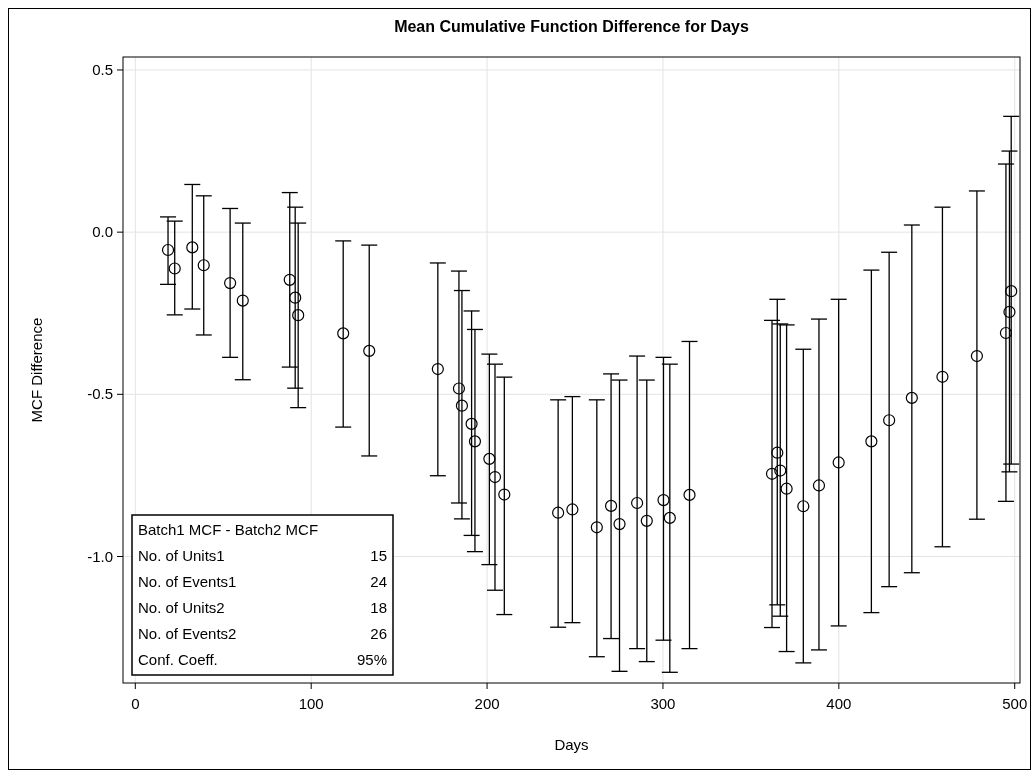  Describe the element at coordinates (371, 659) in the screenshot. I see `annotation: 95%` at that location.